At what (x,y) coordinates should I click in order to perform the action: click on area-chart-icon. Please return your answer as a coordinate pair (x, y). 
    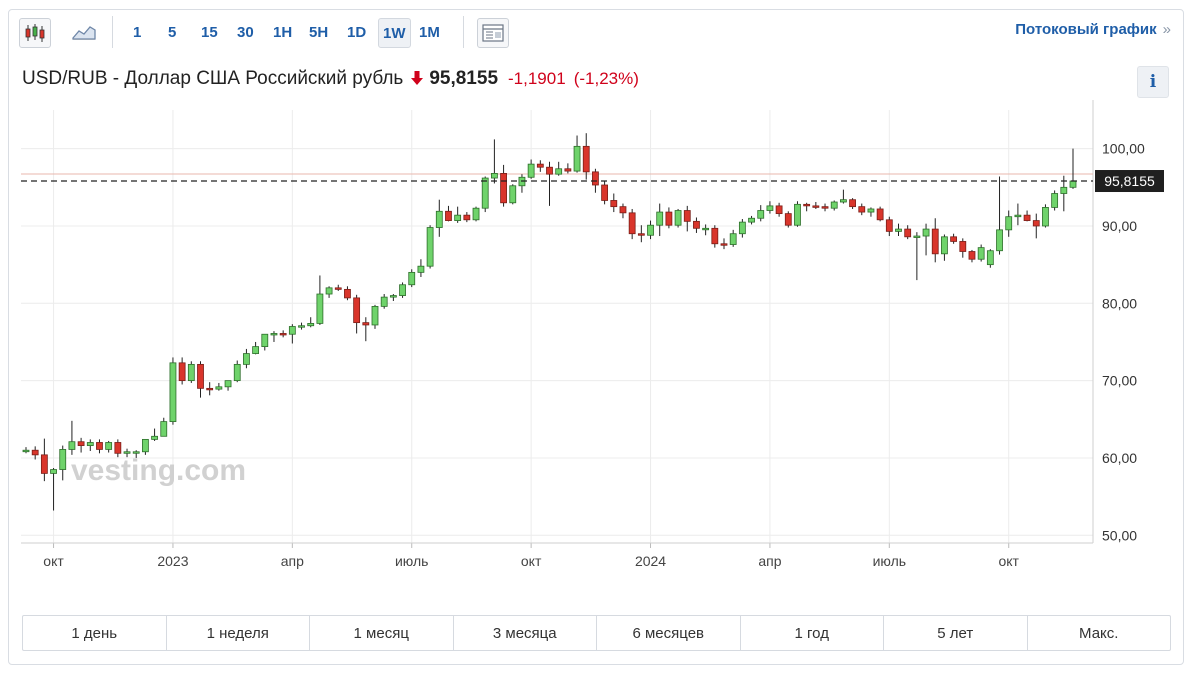
    Looking at the image, I should click on (84, 32).